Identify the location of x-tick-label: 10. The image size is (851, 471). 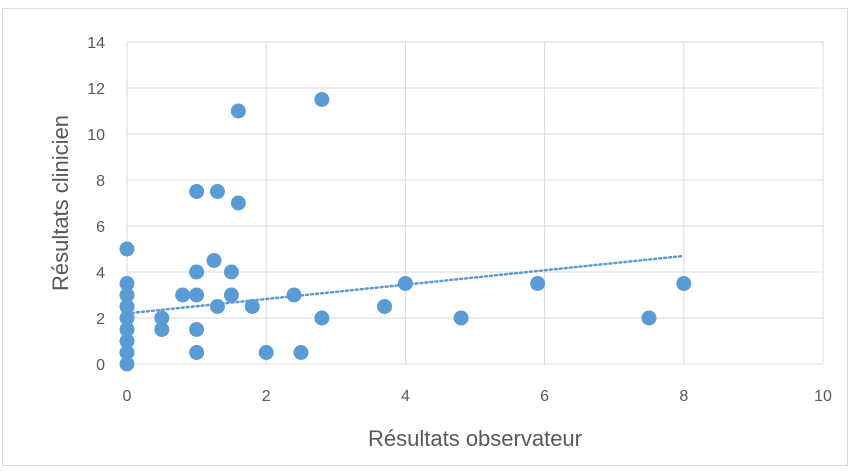
(823, 396).